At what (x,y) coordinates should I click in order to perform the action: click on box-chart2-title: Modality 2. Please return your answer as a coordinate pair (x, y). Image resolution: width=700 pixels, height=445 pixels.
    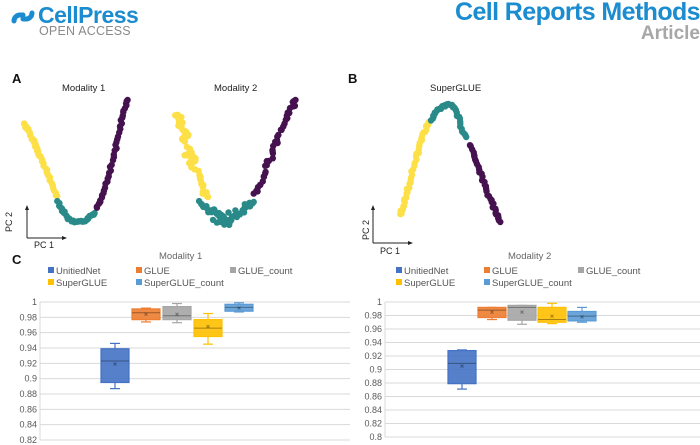
    Looking at the image, I should click on (530, 256).